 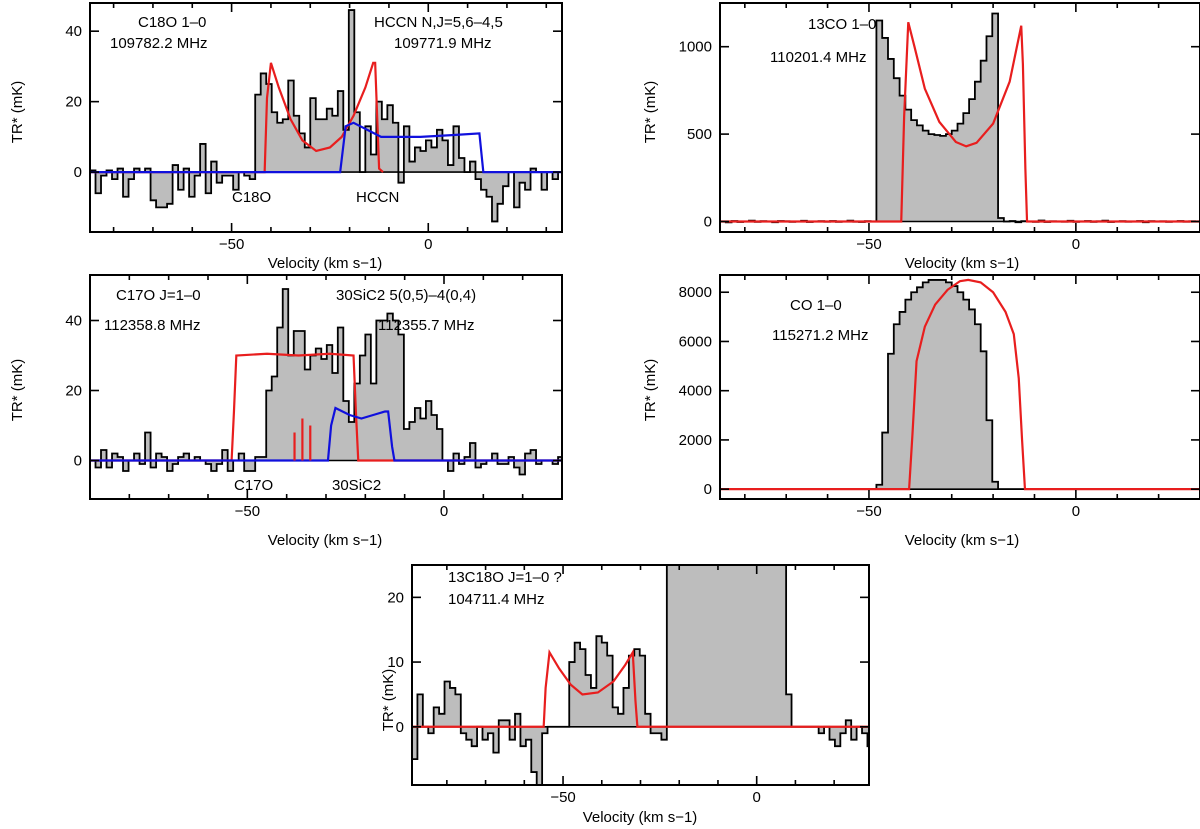 What do you see at coordinates (78, 172) in the screenshot?
I see `c18o-ytick-label: 0` at bounding box center [78, 172].